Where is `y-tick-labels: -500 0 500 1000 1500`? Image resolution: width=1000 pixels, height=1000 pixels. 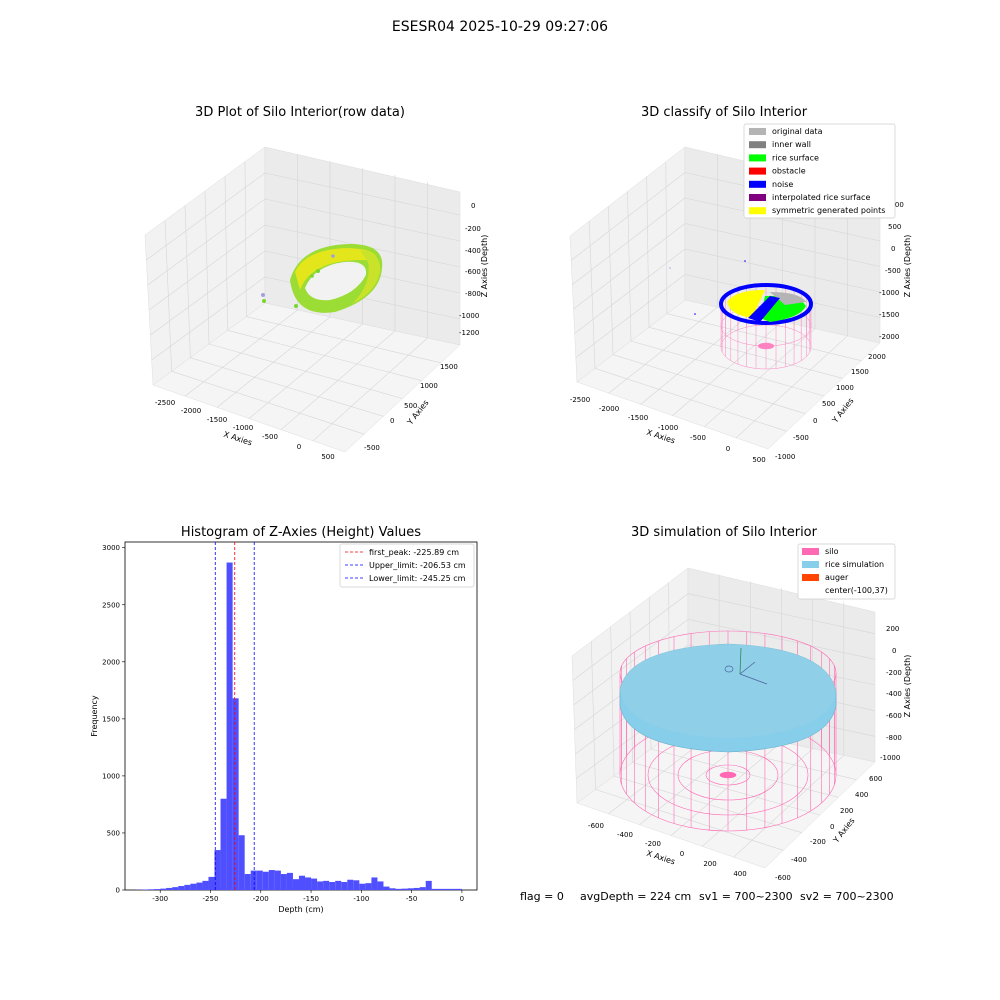 y-tick-labels: -500 0 500 1000 1500 is located at coordinates (411, 407).